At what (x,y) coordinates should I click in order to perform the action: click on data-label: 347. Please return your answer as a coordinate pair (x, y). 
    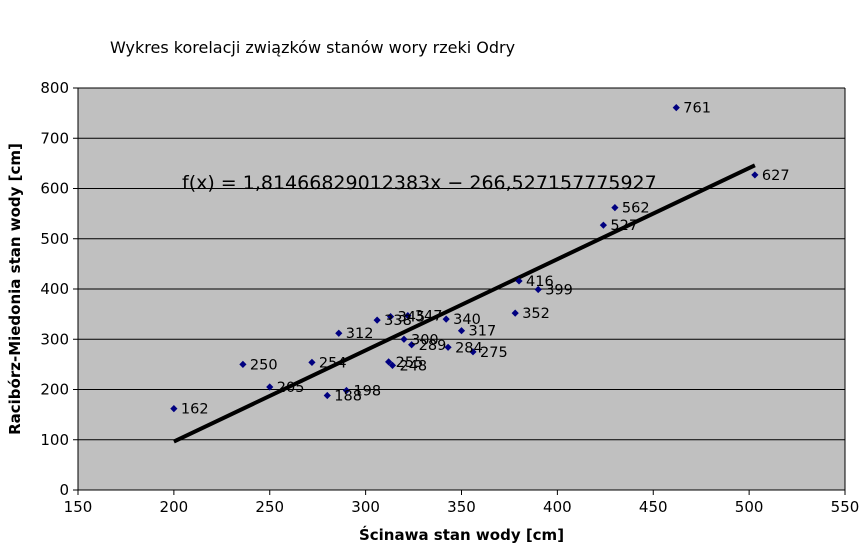
    Looking at the image, I should click on (429, 317).